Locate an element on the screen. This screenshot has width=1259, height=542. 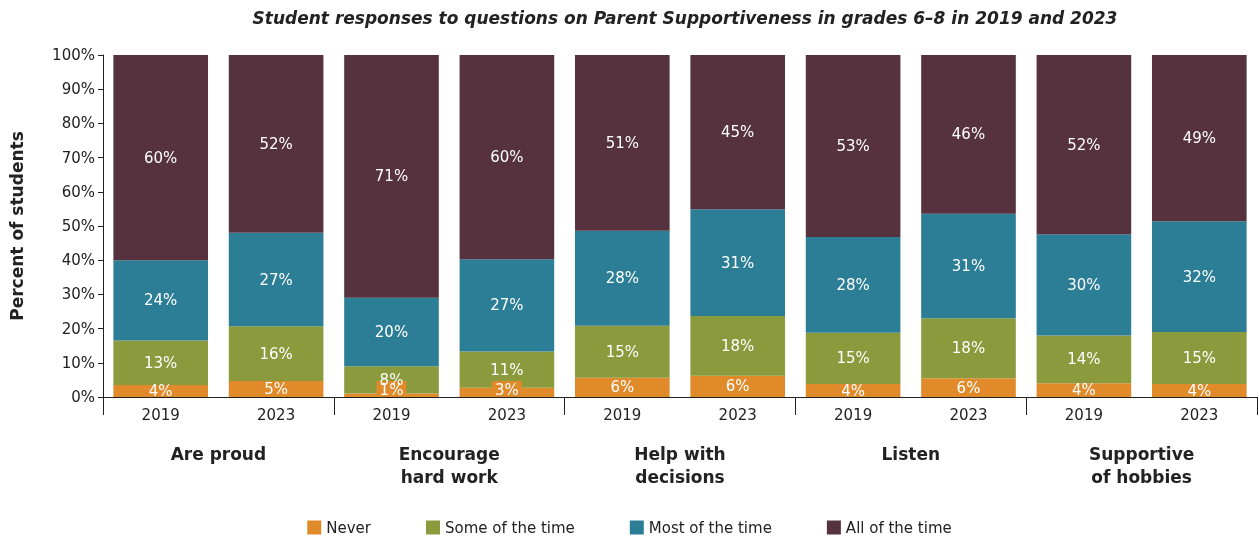
legend-label: Never is located at coordinates (349, 527).